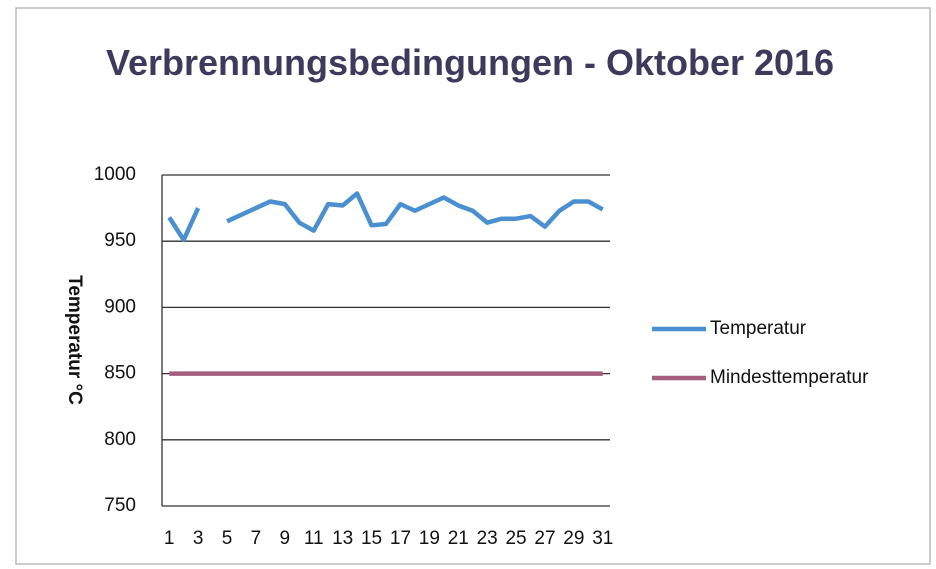 The image size is (936, 569). Describe the element at coordinates (120, 240) in the screenshot. I see `y-tick-label: 950` at that location.